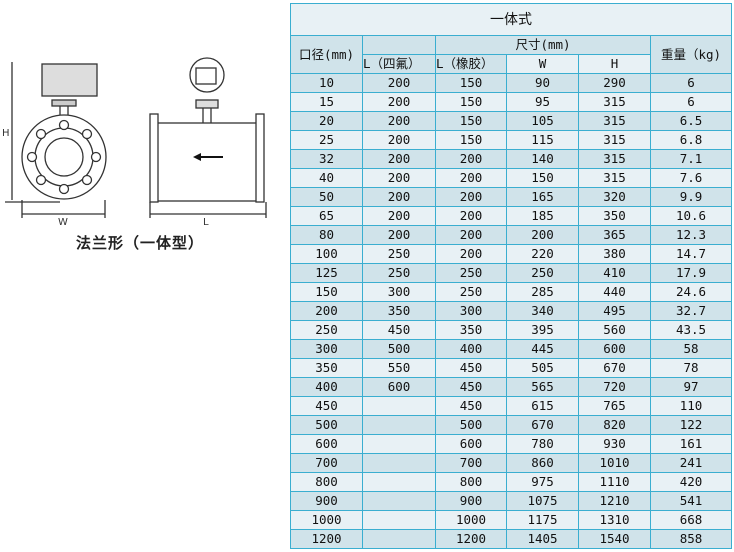 This screenshot has height=552, width=734. I want to click on table-cell: 80, so click(326, 235).